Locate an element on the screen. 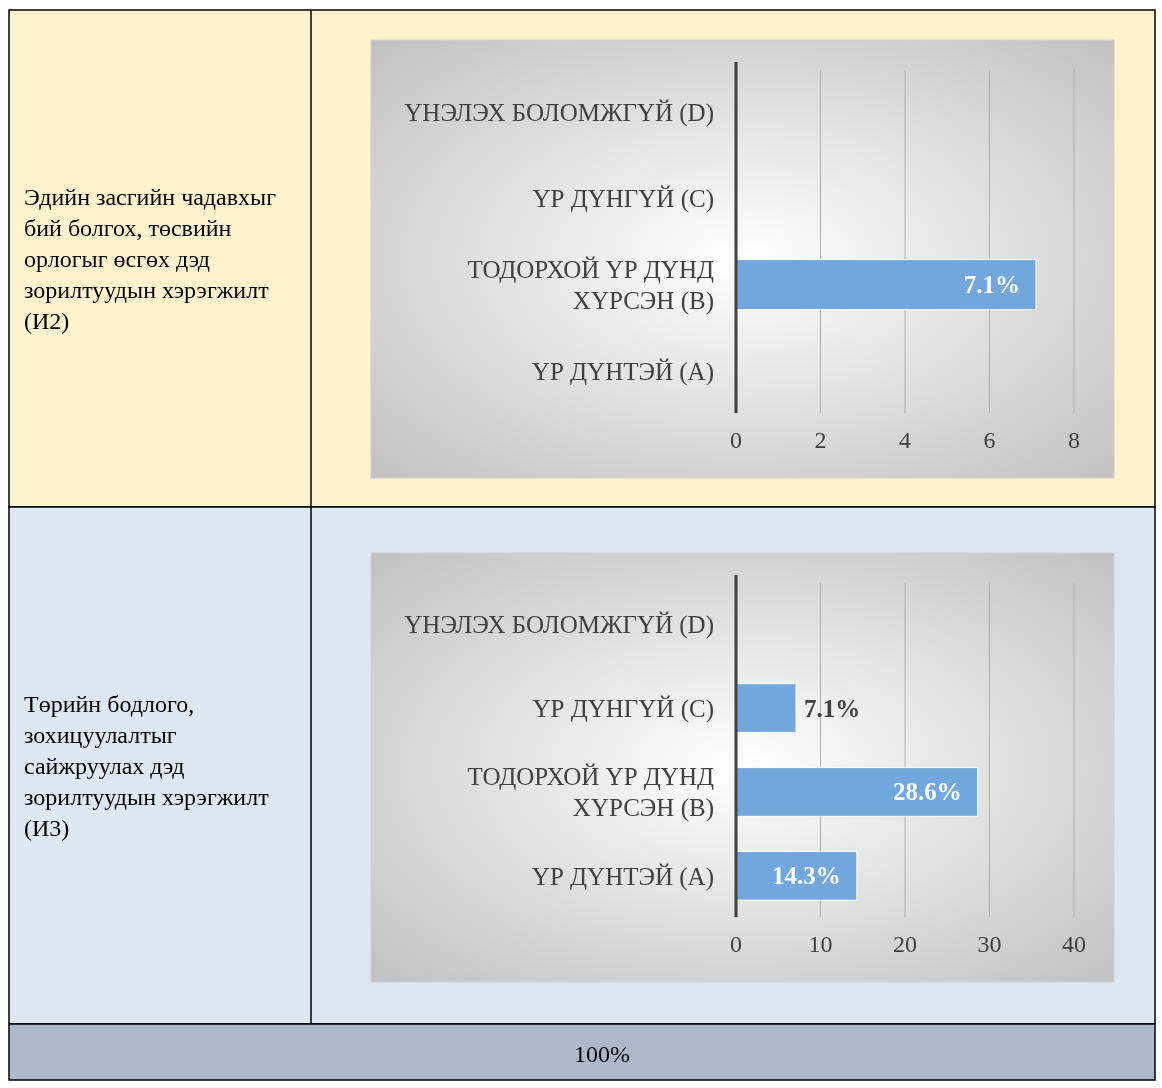 Image resolution: width=1162 pixels, height=1088 pixels. x-tick-label: 20 is located at coordinates (905, 944).